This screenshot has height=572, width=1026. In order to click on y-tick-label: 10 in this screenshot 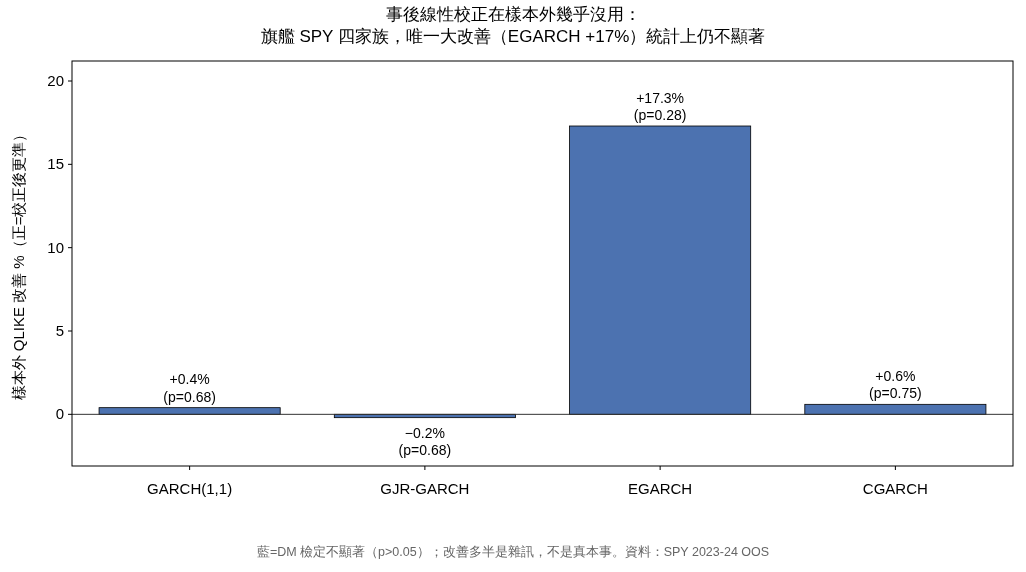, I will do `click(55, 247)`.